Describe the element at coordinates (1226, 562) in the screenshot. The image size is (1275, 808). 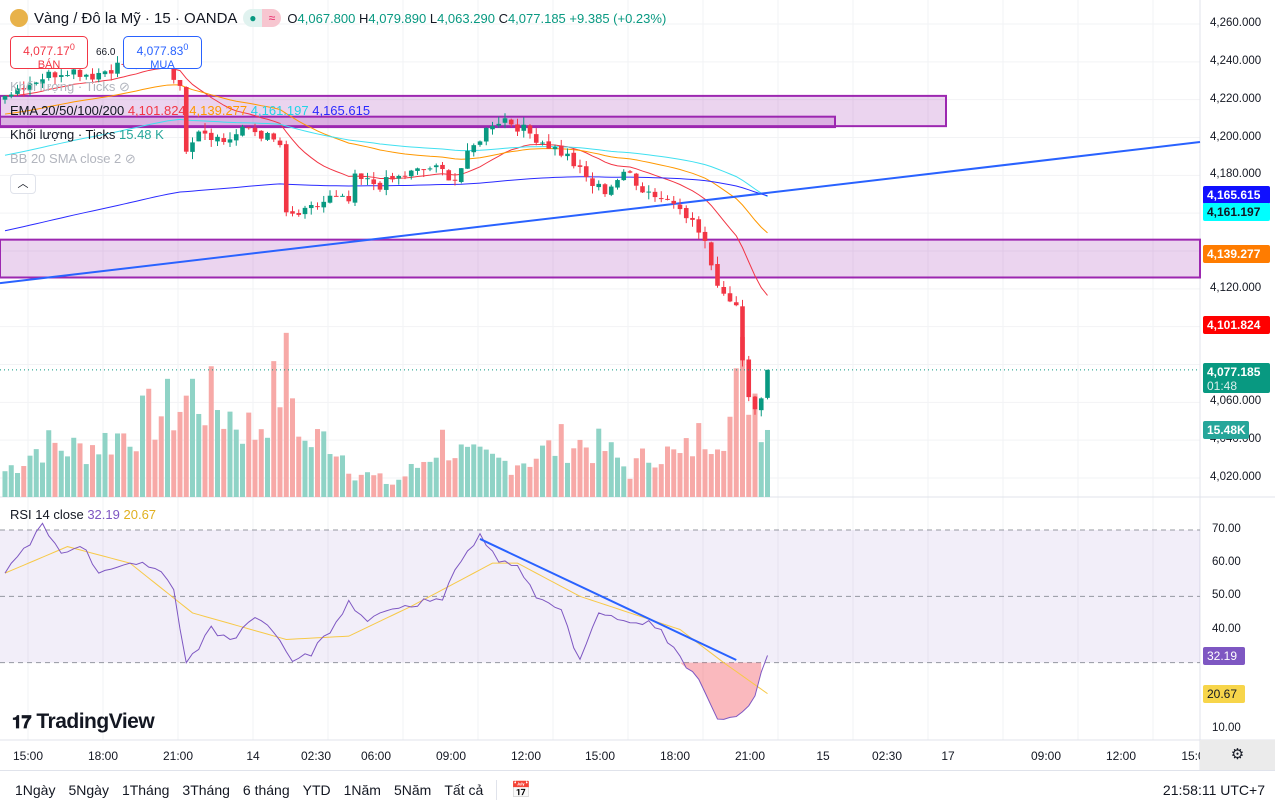
I see `rsi-axis-label: 60.00` at that location.